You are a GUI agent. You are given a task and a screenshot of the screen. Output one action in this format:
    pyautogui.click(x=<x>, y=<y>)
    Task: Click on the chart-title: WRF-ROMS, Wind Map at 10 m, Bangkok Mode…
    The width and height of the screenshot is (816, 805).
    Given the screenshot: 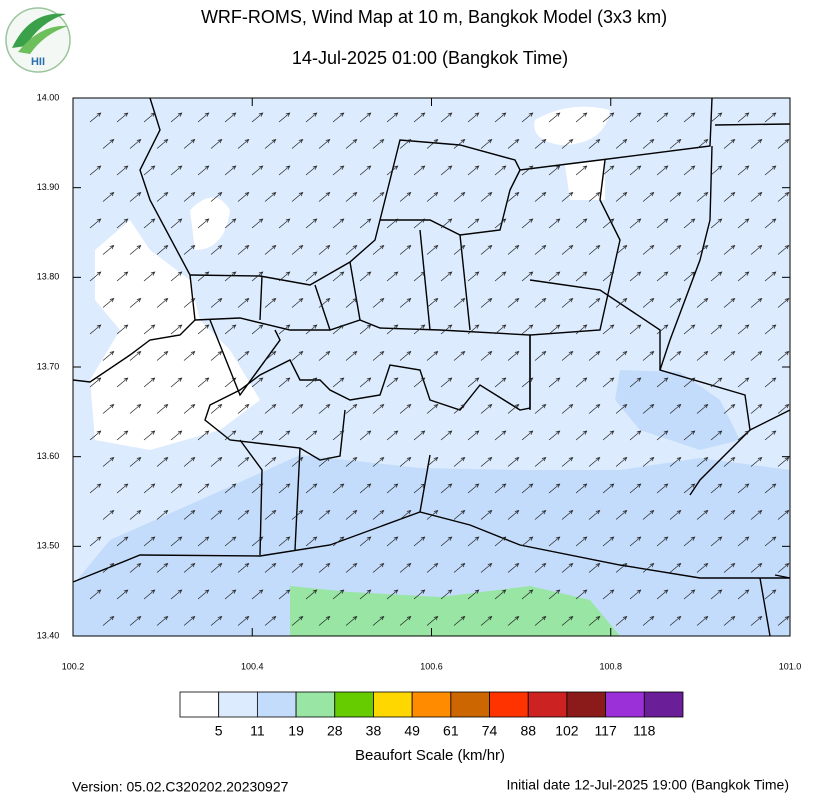 What is the action you would take?
    pyautogui.click(x=434, y=17)
    